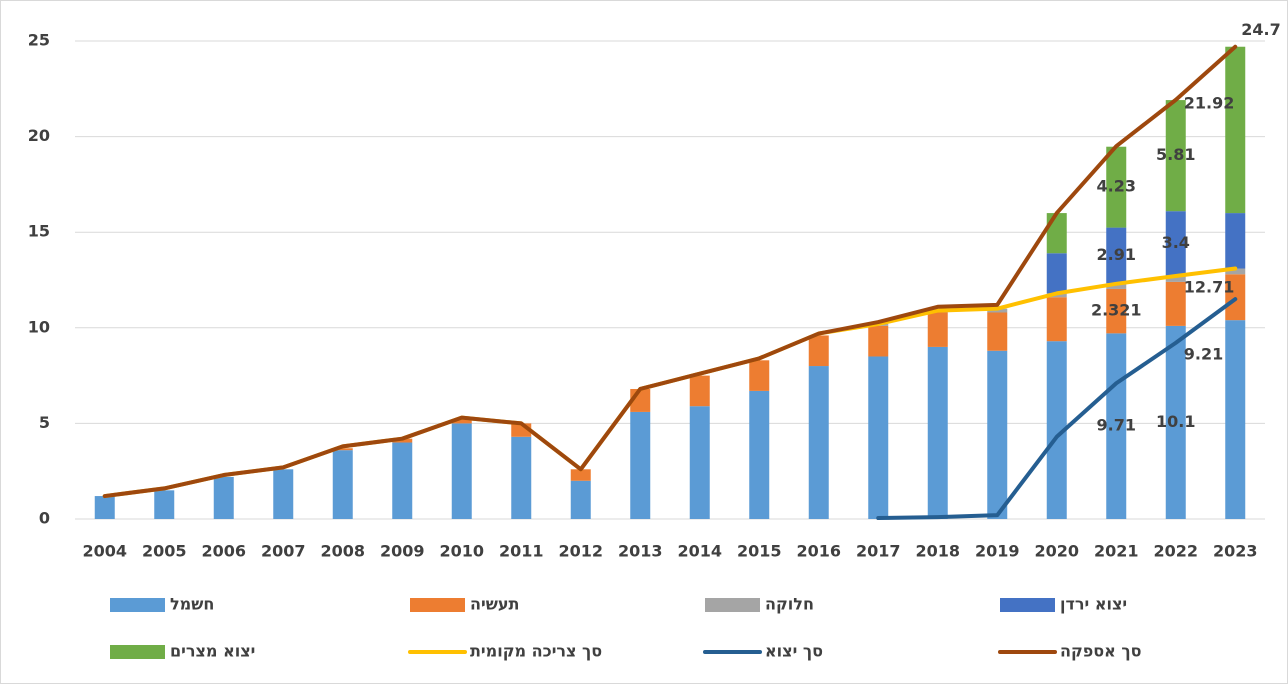  What do you see at coordinates (461, 551) in the screenshot?
I see `x-tick-label: 2010` at bounding box center [461, 551].